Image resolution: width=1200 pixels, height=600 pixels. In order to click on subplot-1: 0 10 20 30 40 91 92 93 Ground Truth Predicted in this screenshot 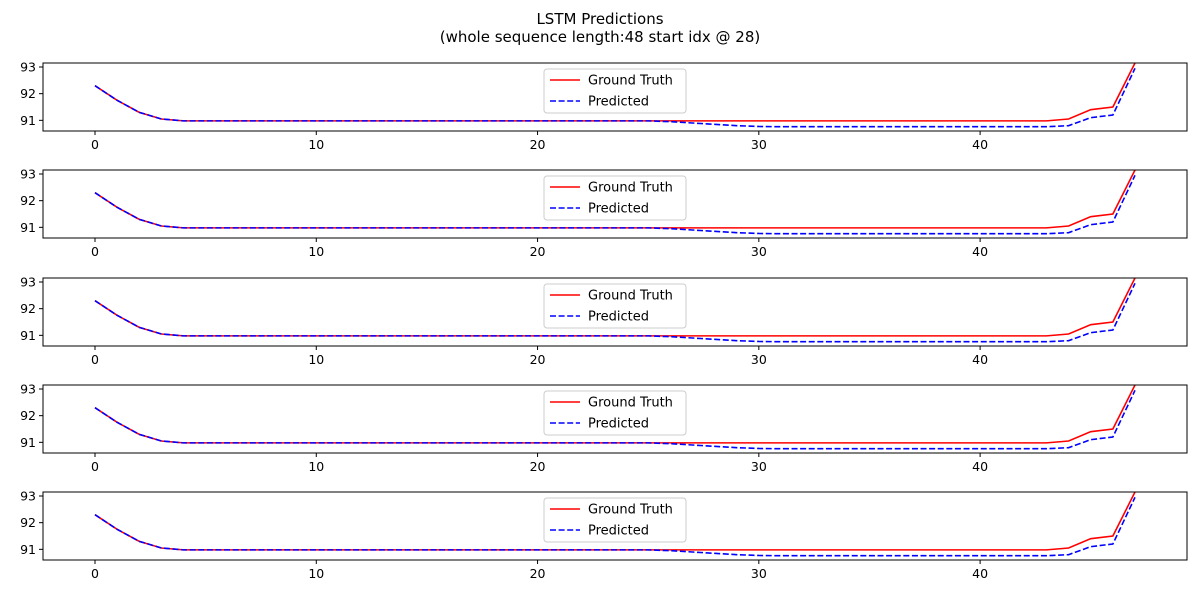, I will do `click(604, 106)`.